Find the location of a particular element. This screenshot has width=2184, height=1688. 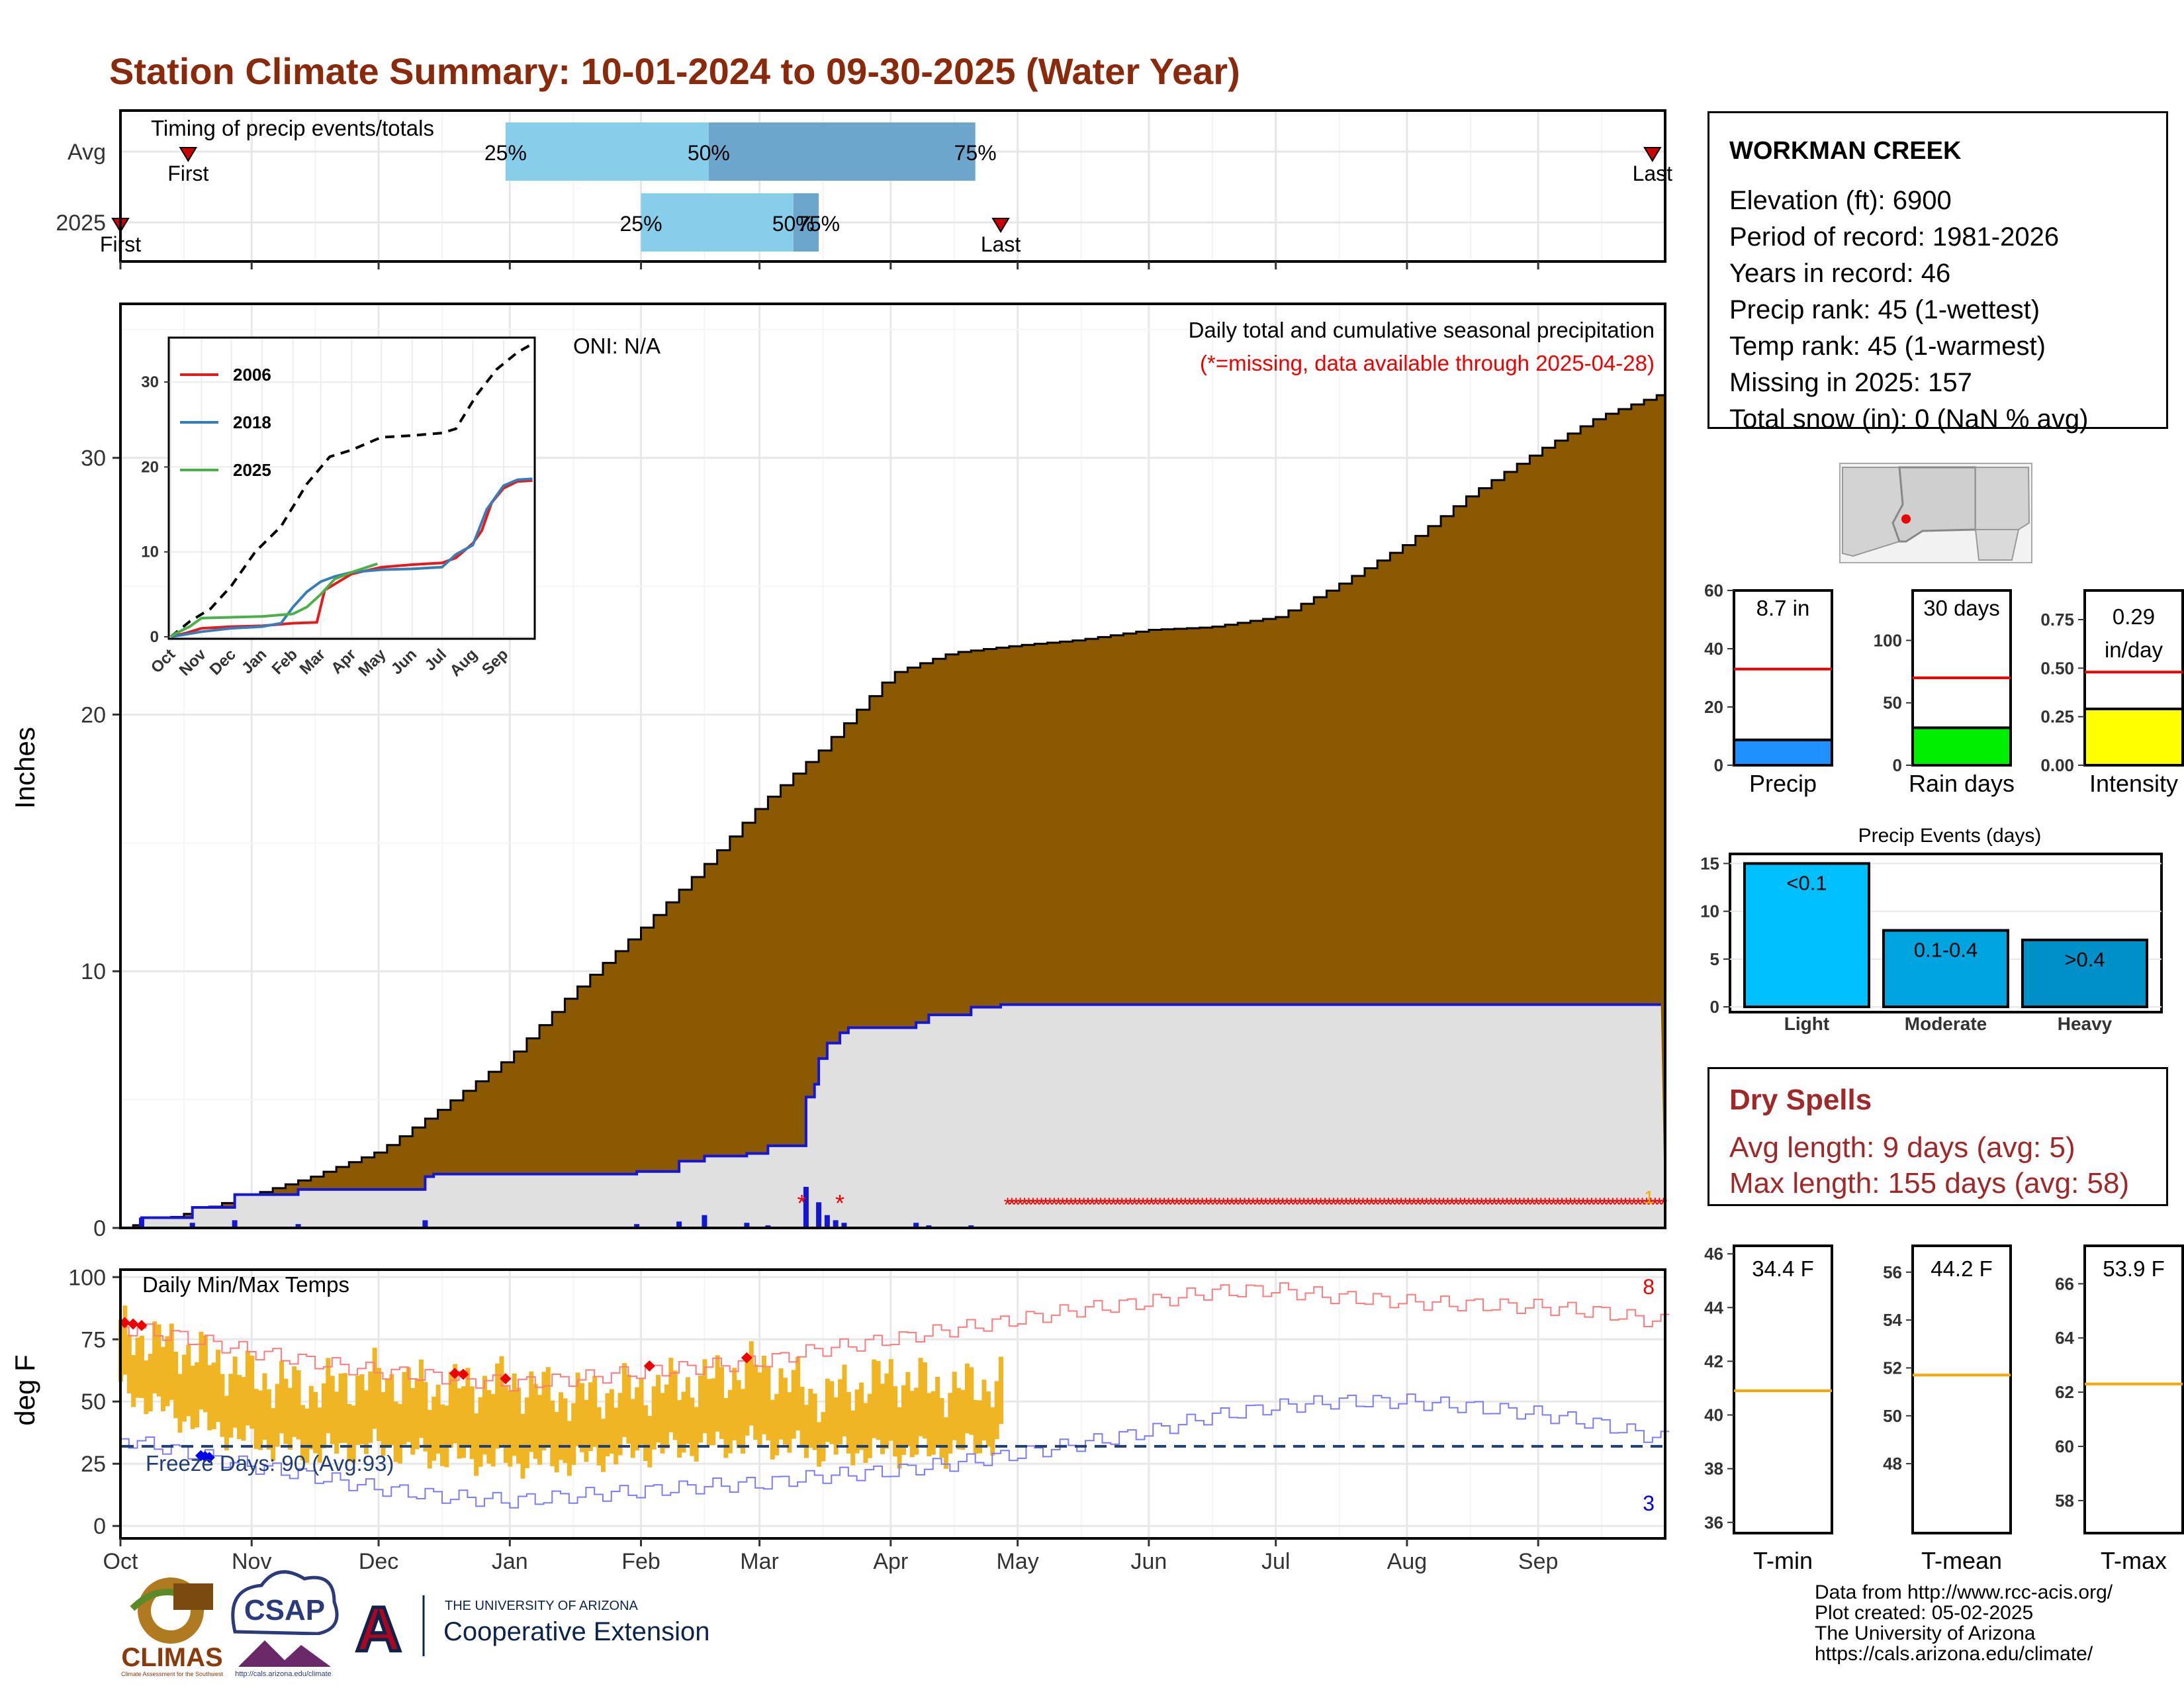

inset-x-tick-label: Nov is located at coordinates (193, 662).